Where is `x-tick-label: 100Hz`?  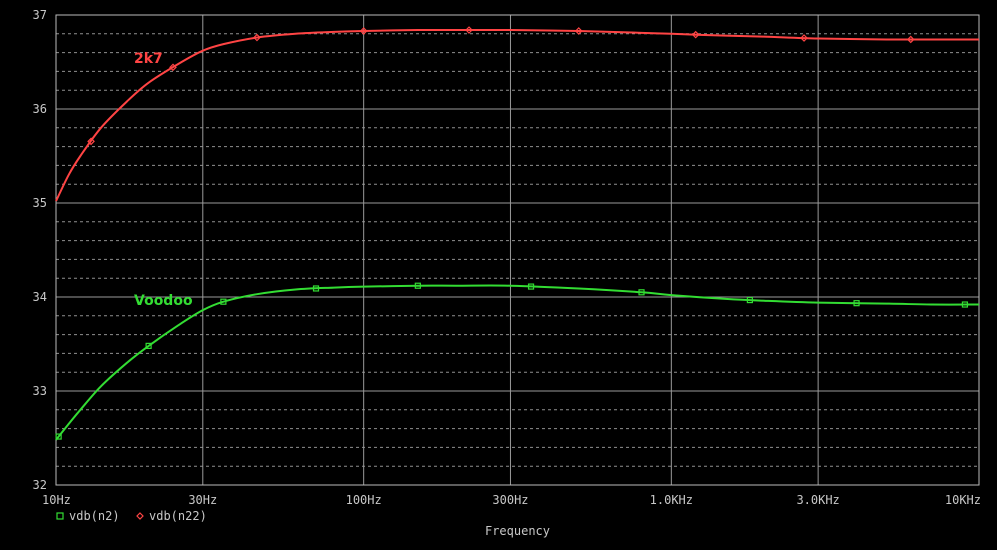
x-tick-label: 100Hz is located at coordinates (364, 500).